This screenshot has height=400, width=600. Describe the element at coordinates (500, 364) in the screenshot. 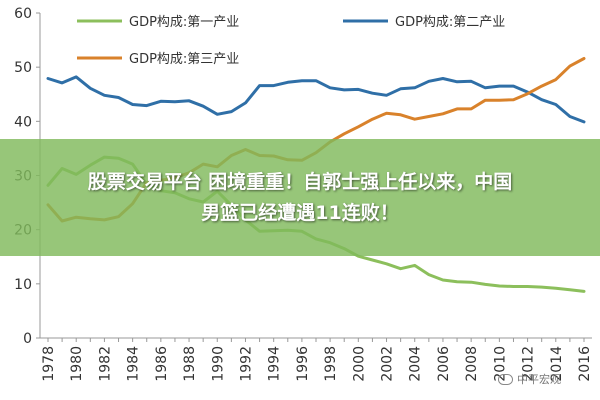

I see `x-tick-label: 2010` at that location.